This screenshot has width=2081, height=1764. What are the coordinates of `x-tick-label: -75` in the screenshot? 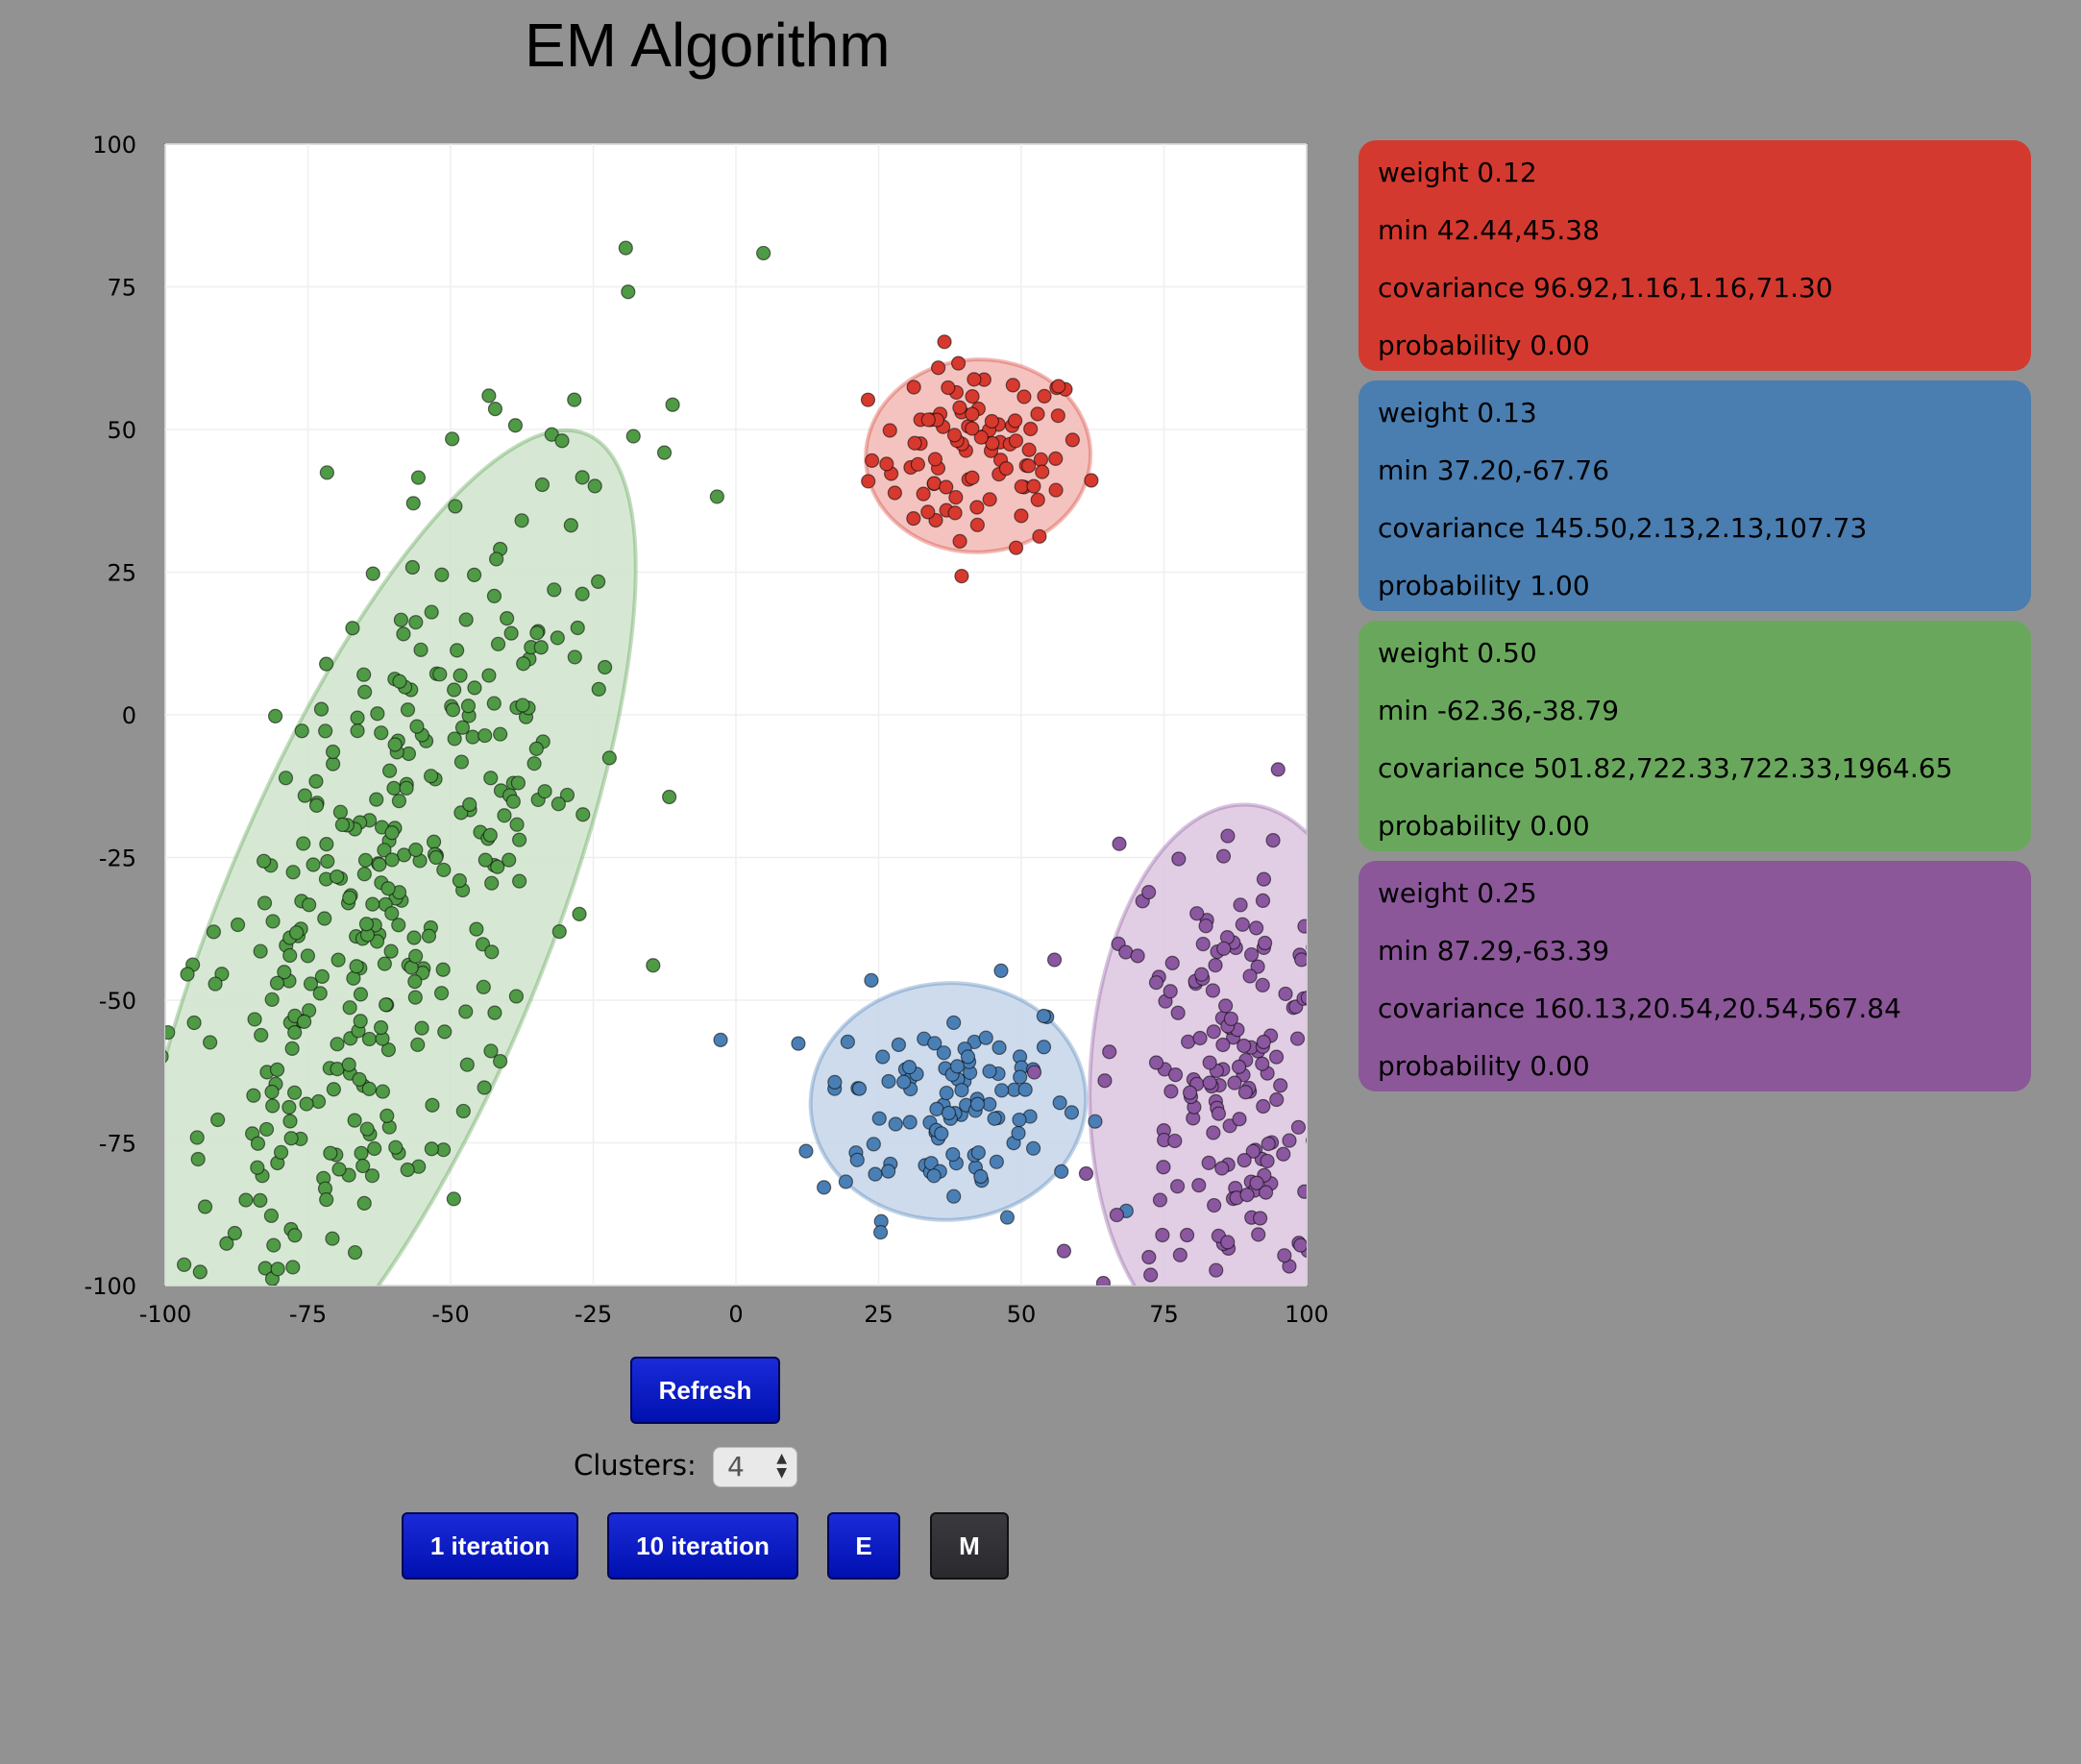 It's located at (308, 1315).